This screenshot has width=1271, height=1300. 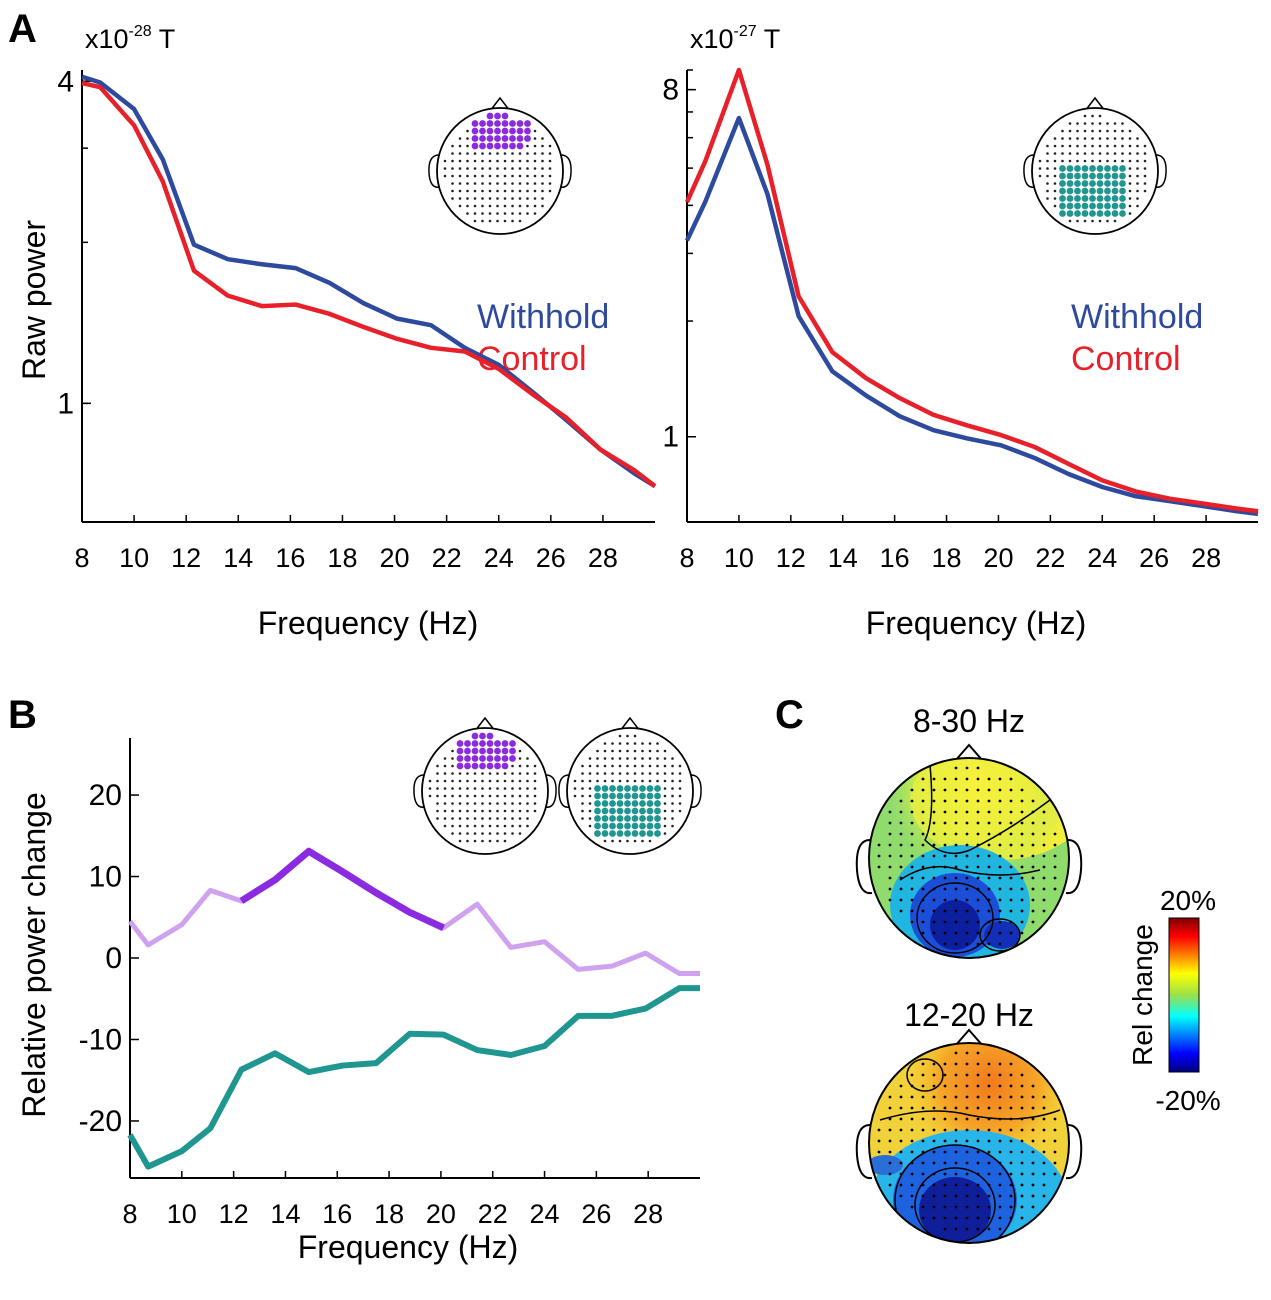 I want to click on panel-label-a: A, so click(x=22, y=29).